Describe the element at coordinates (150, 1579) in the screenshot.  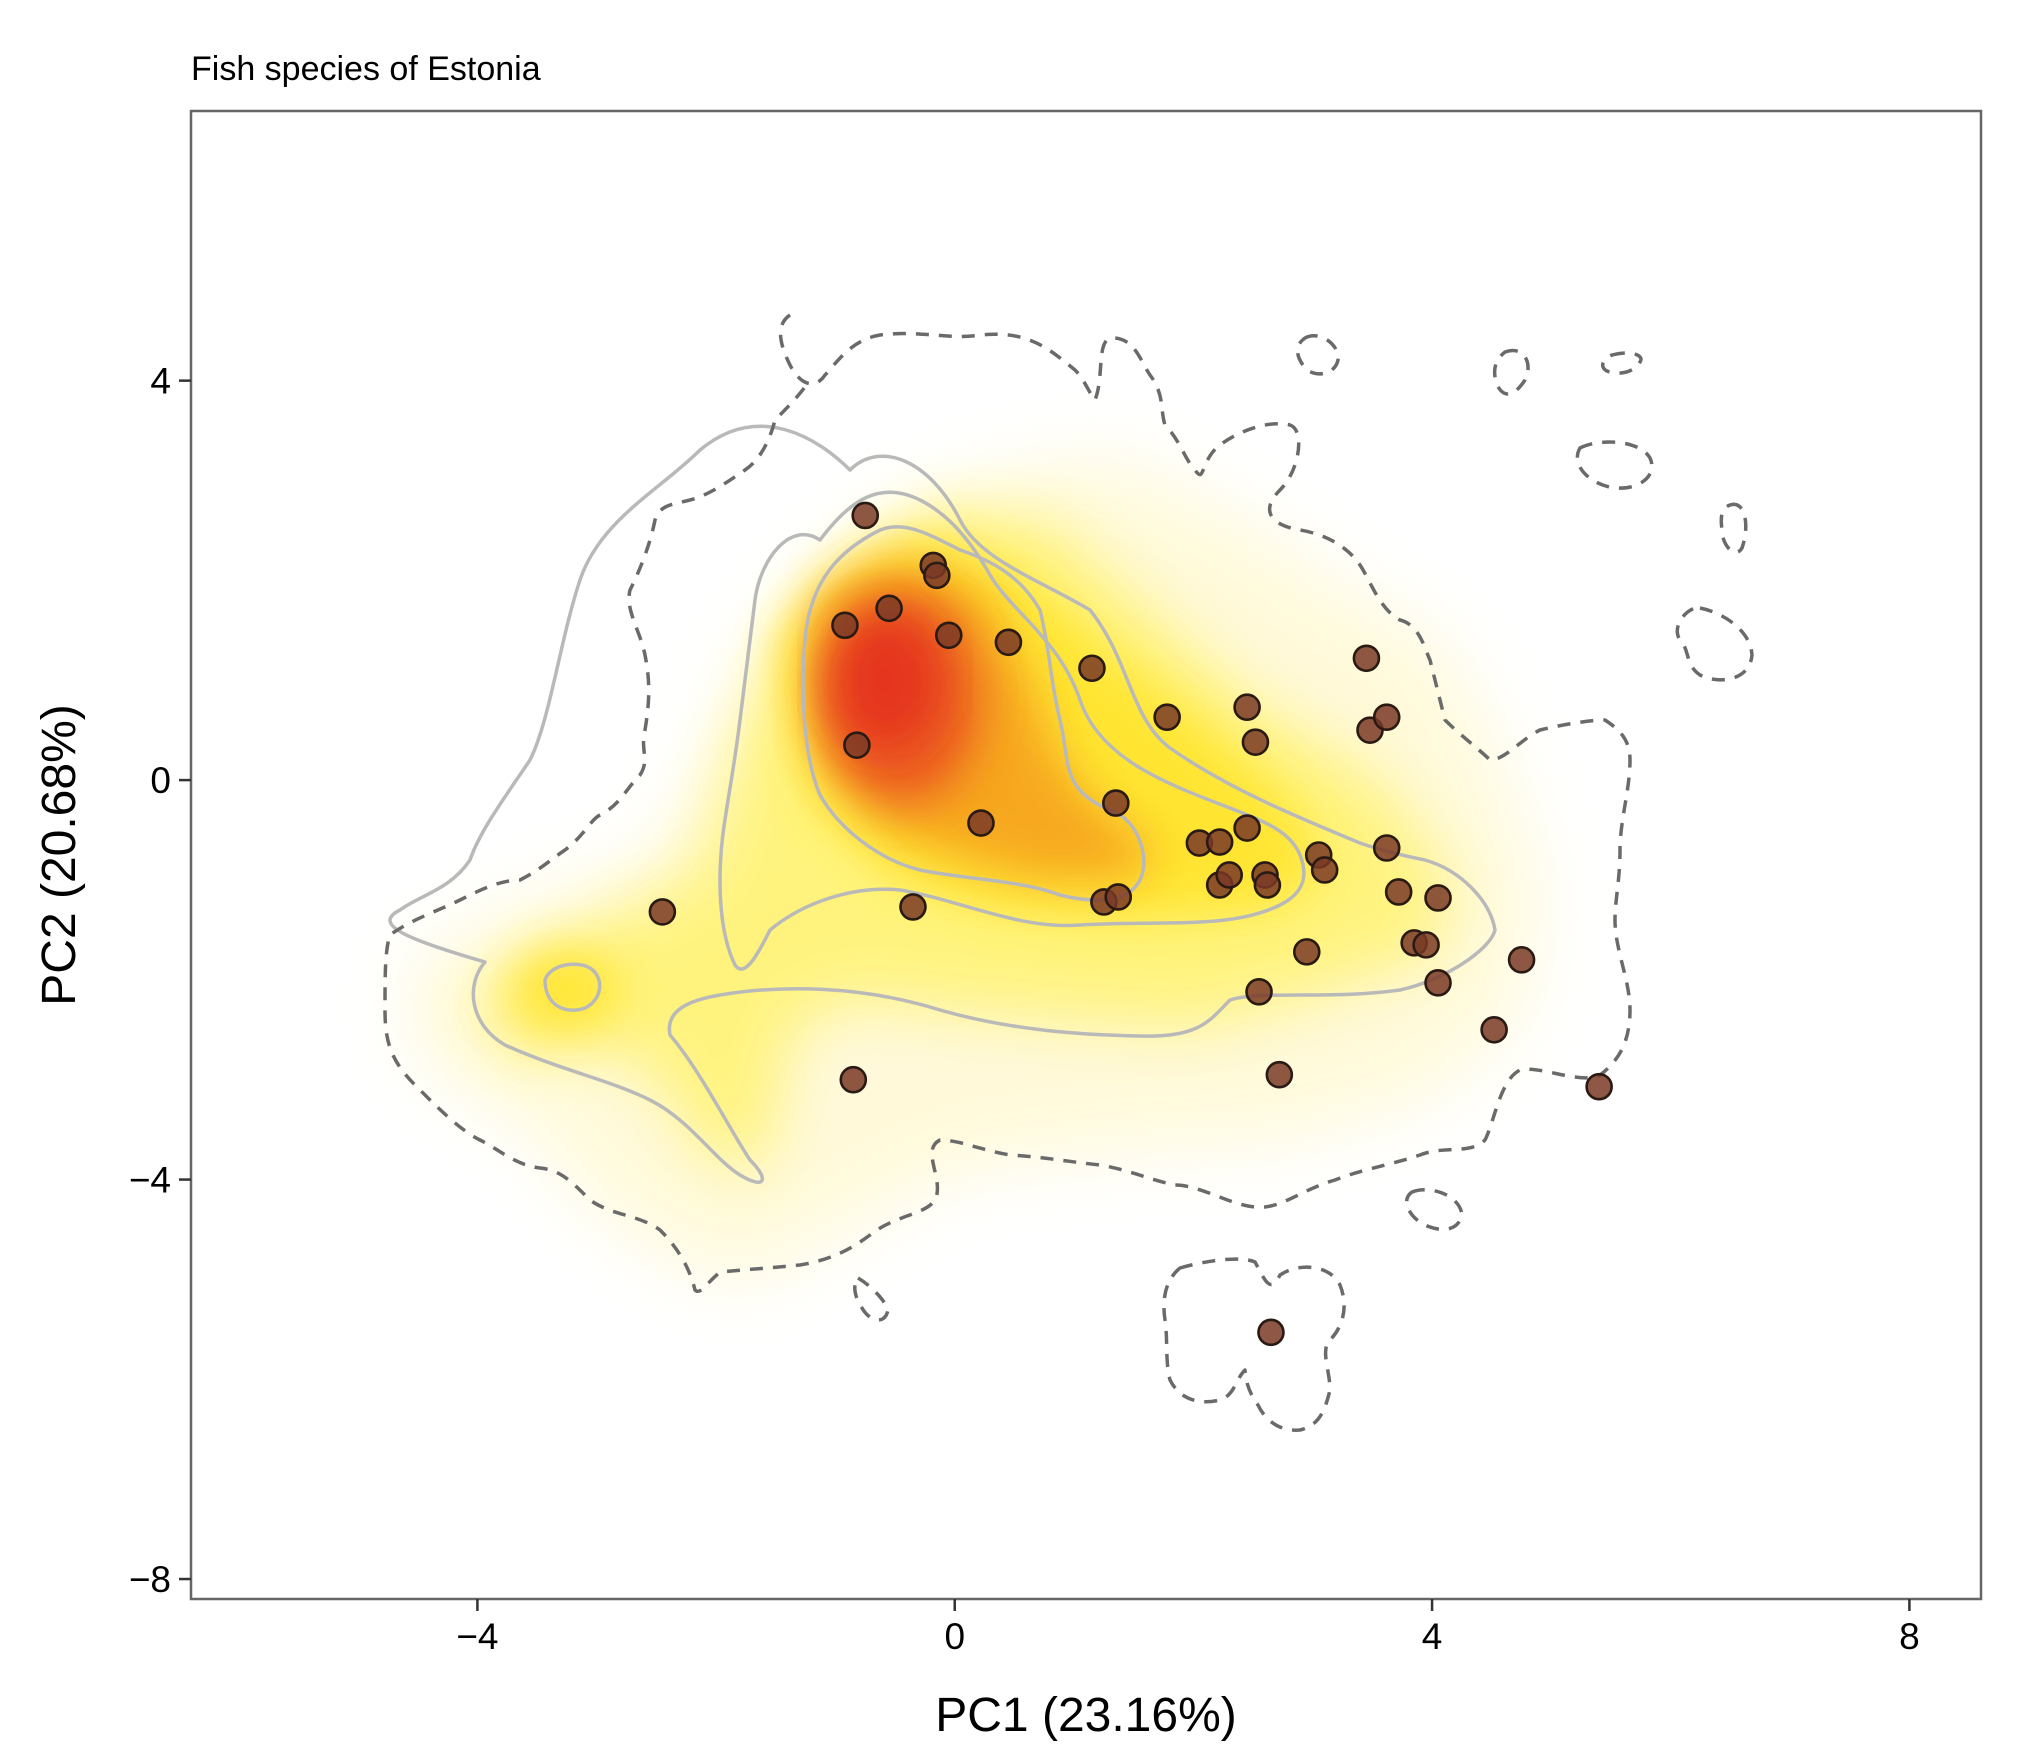
I see `y-tick-label: −8` at that location.